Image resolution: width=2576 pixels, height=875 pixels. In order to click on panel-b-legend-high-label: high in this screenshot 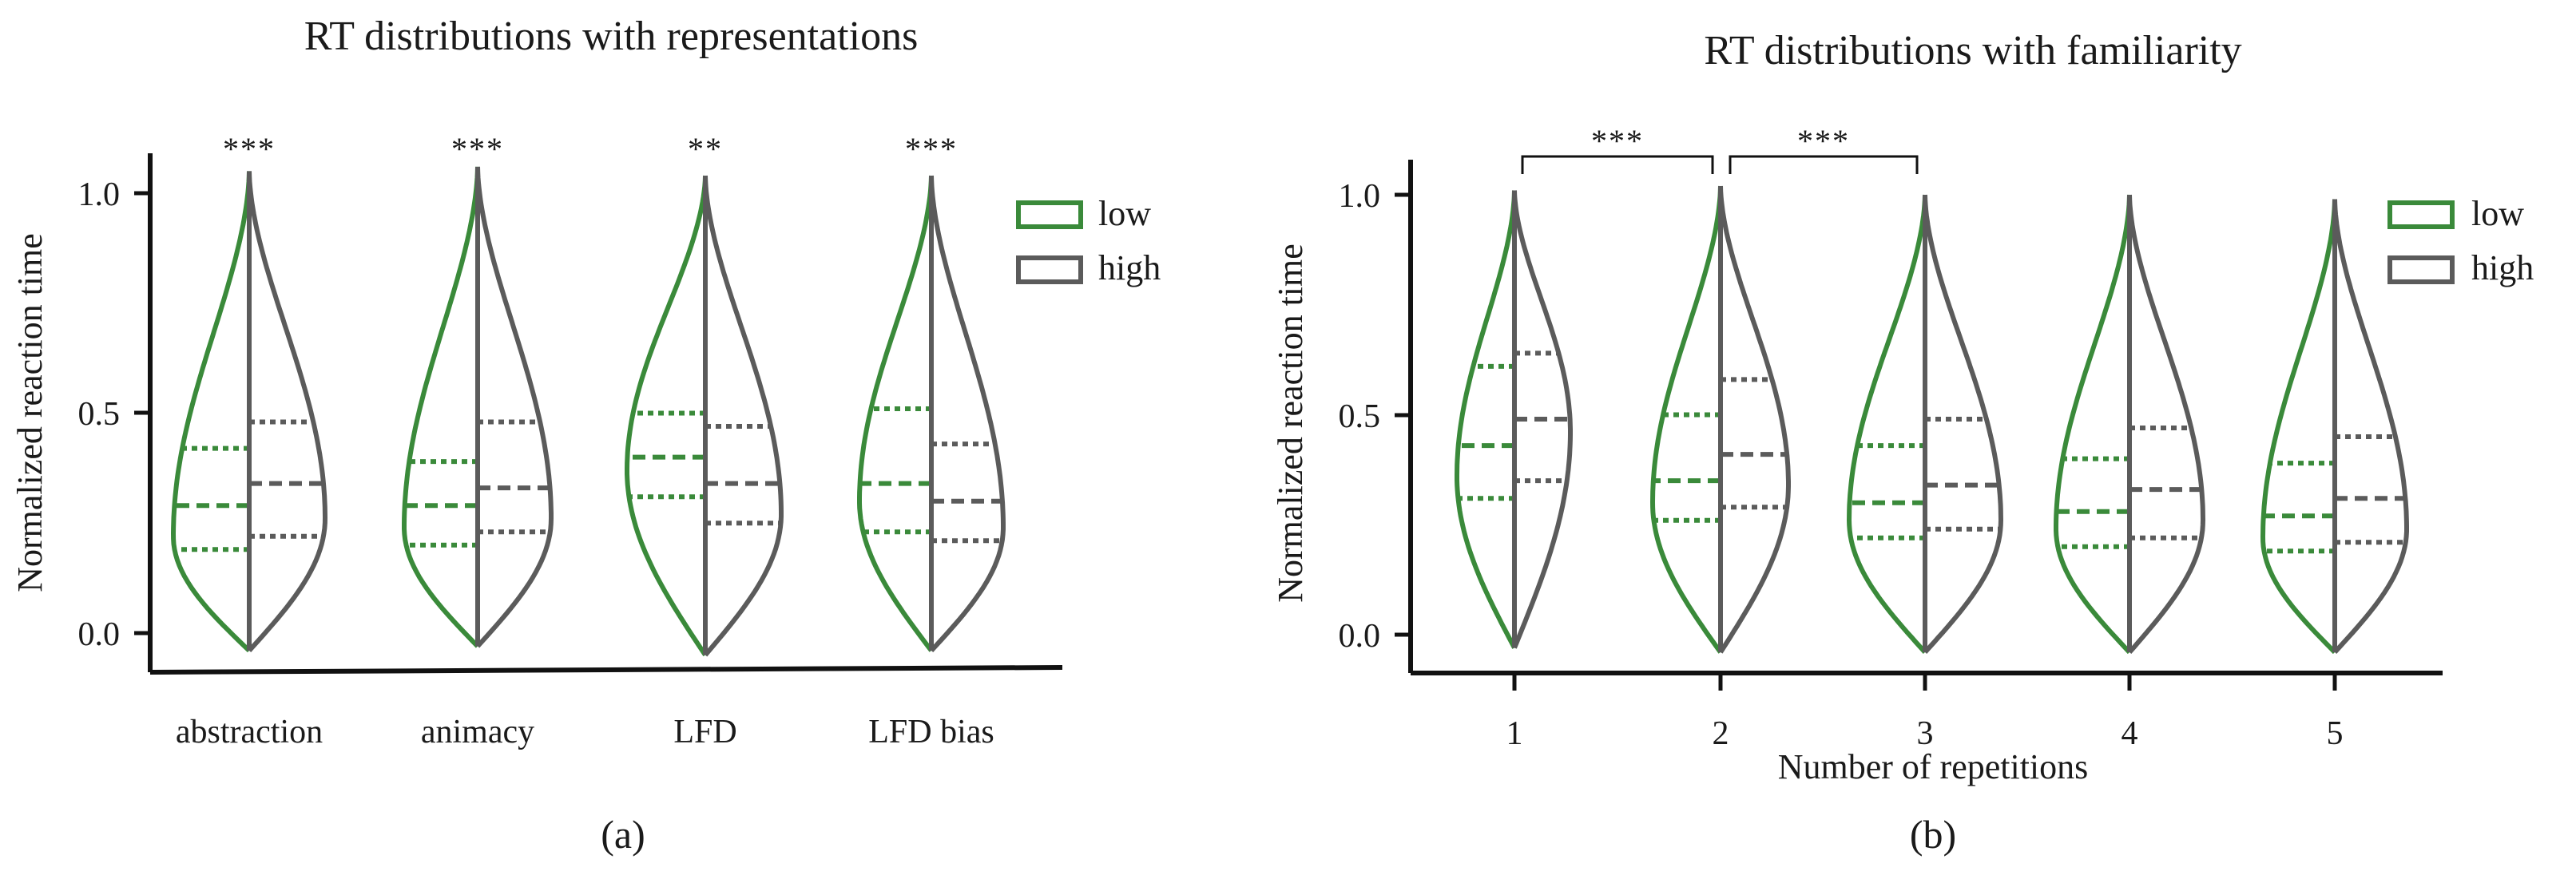, I will do `click(2502, 268)`.